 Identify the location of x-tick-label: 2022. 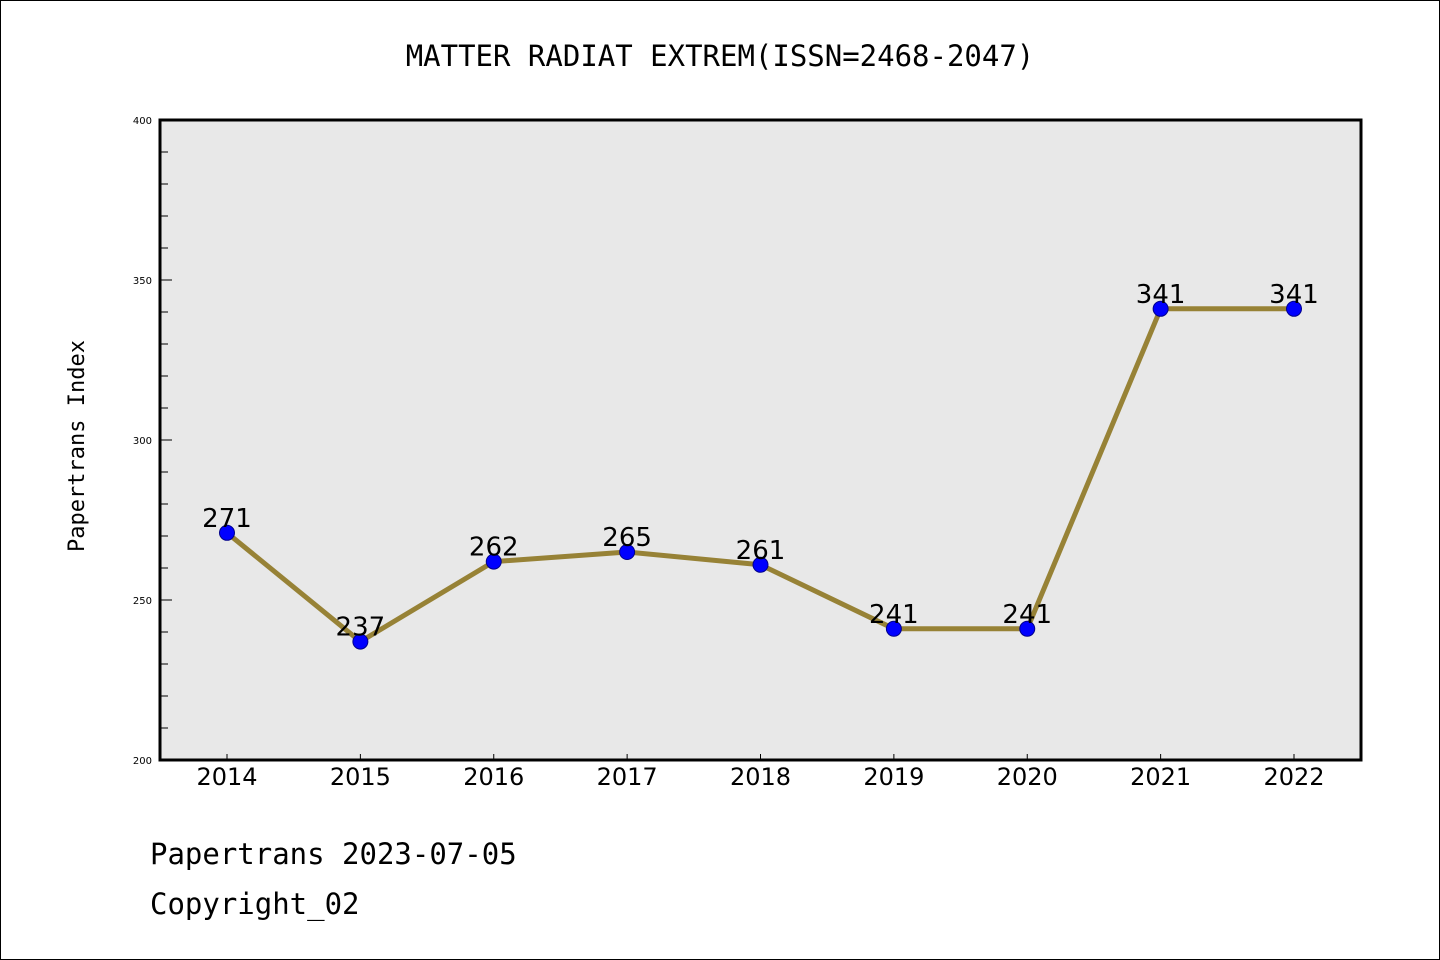
(1293, 777).